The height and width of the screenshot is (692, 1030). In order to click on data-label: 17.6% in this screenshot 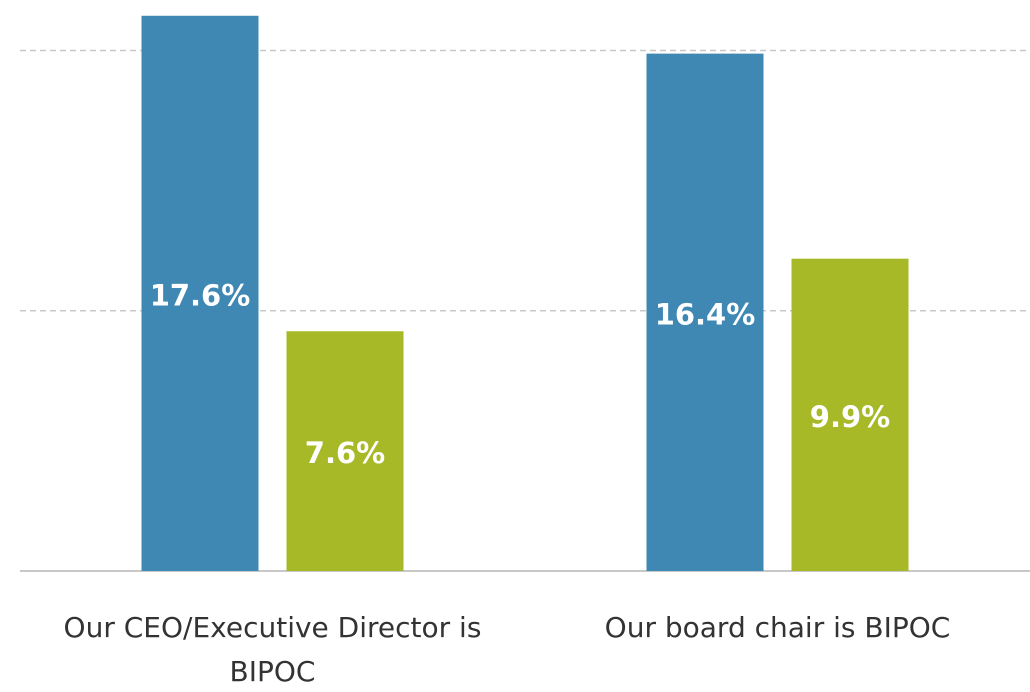, I will do `click(200, 295)`.